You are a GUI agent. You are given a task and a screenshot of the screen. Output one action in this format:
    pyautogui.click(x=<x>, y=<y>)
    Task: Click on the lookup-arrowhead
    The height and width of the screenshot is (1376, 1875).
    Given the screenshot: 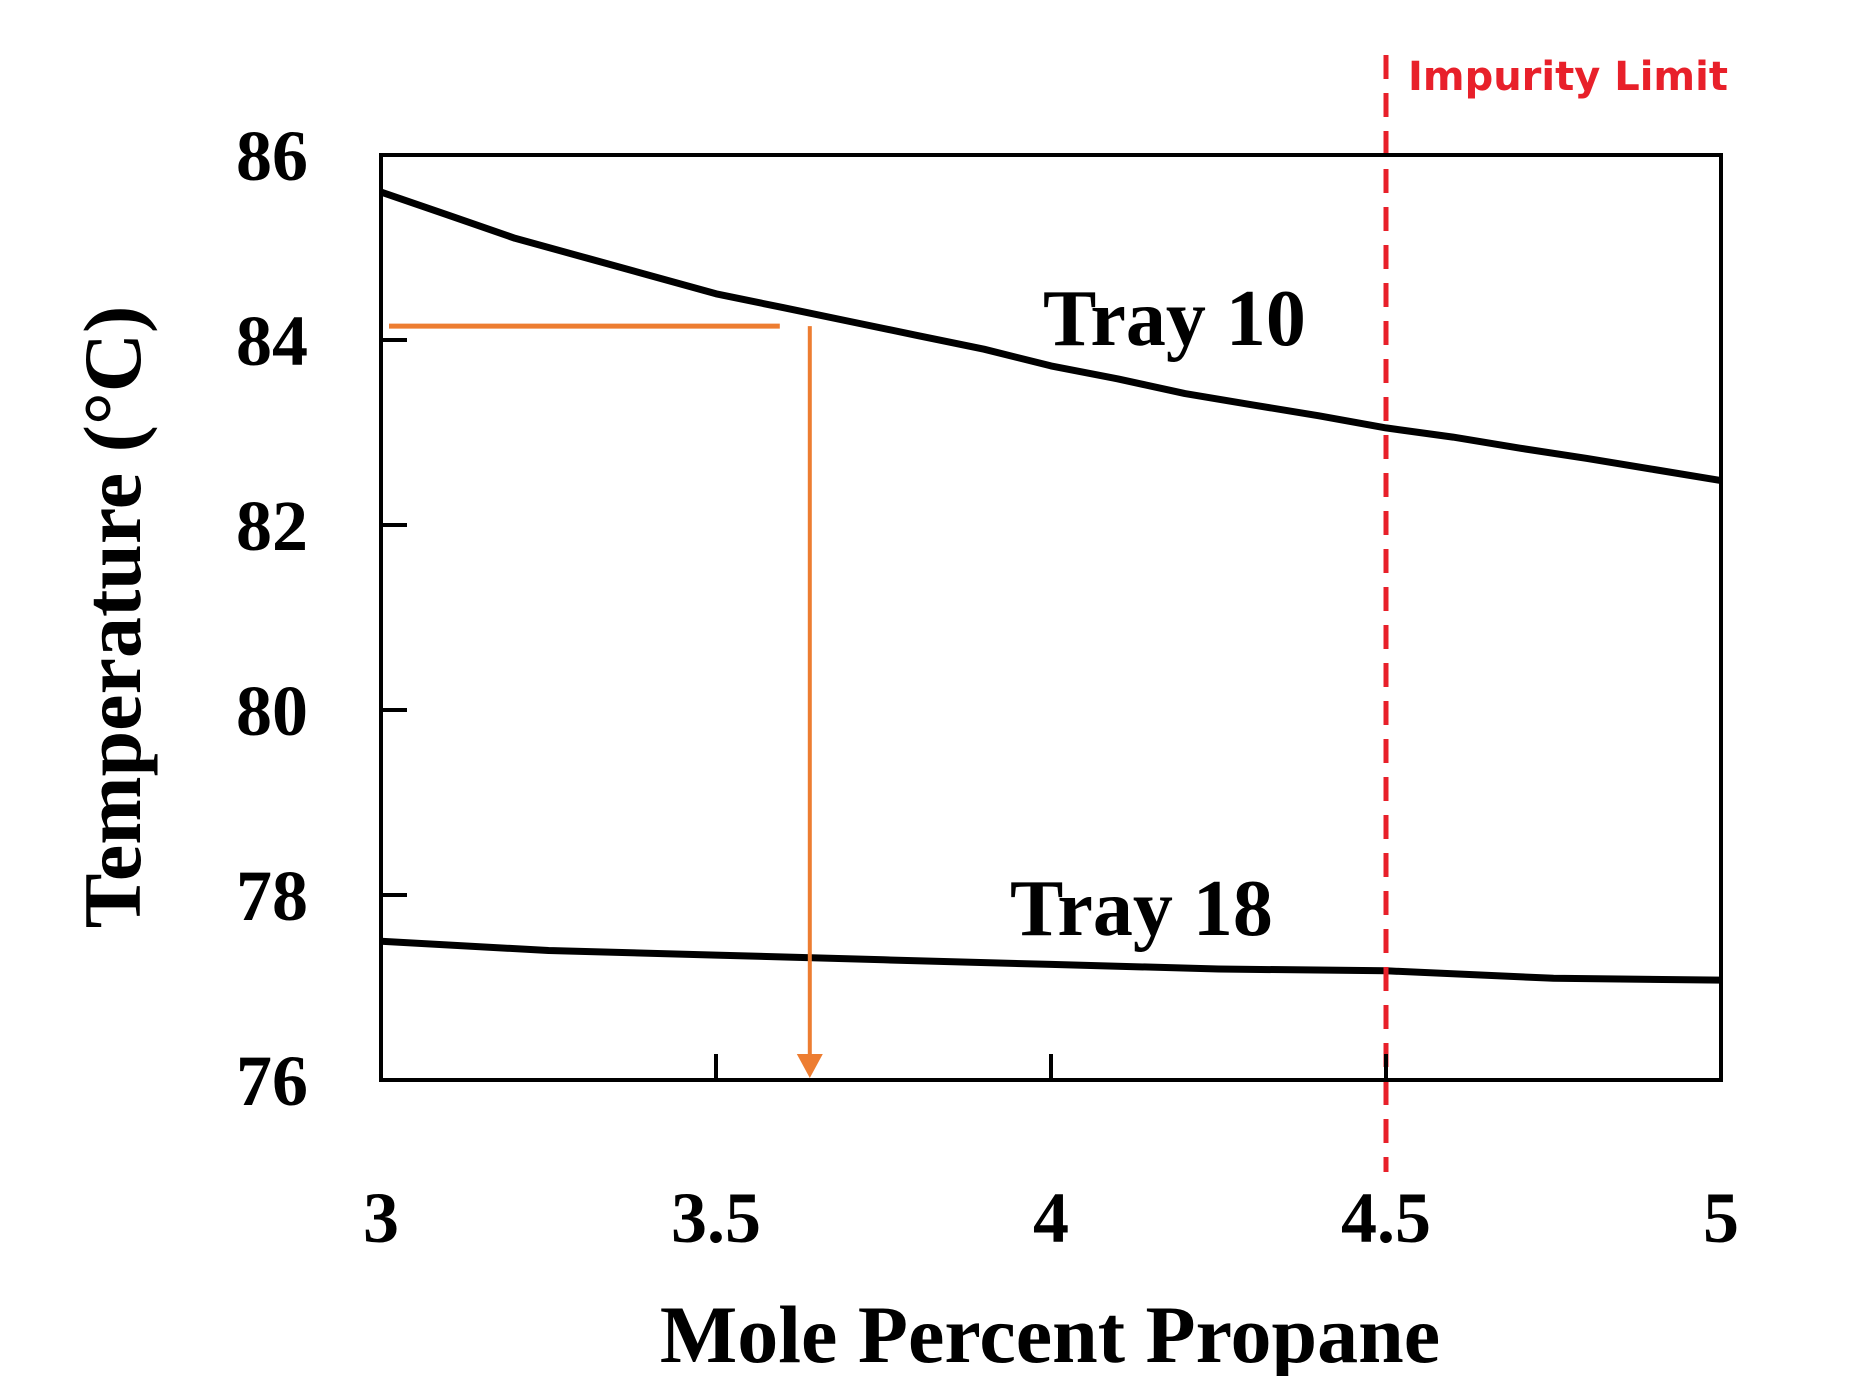 What is the action you would take?
    pyautogui.click(x=809, y=1066)
    